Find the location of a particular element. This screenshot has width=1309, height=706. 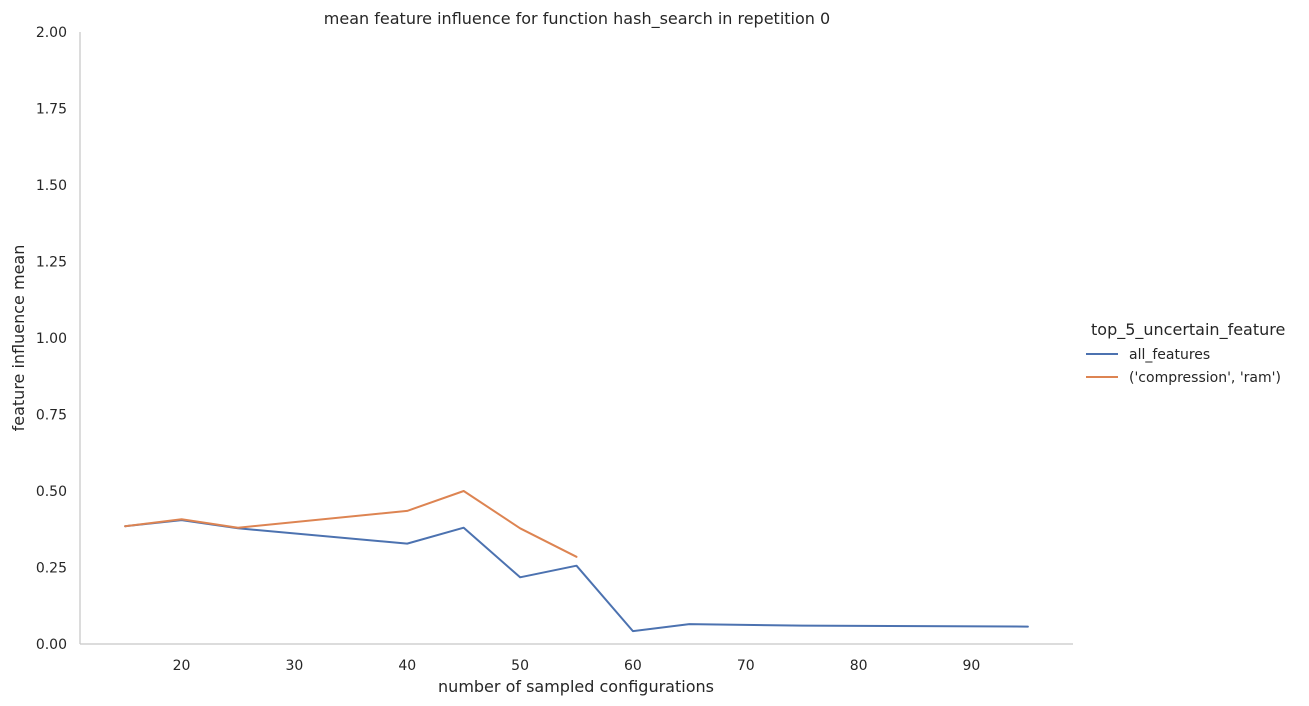

x-axis-label: number of sampled configurations is located at coordinates (576, 686).